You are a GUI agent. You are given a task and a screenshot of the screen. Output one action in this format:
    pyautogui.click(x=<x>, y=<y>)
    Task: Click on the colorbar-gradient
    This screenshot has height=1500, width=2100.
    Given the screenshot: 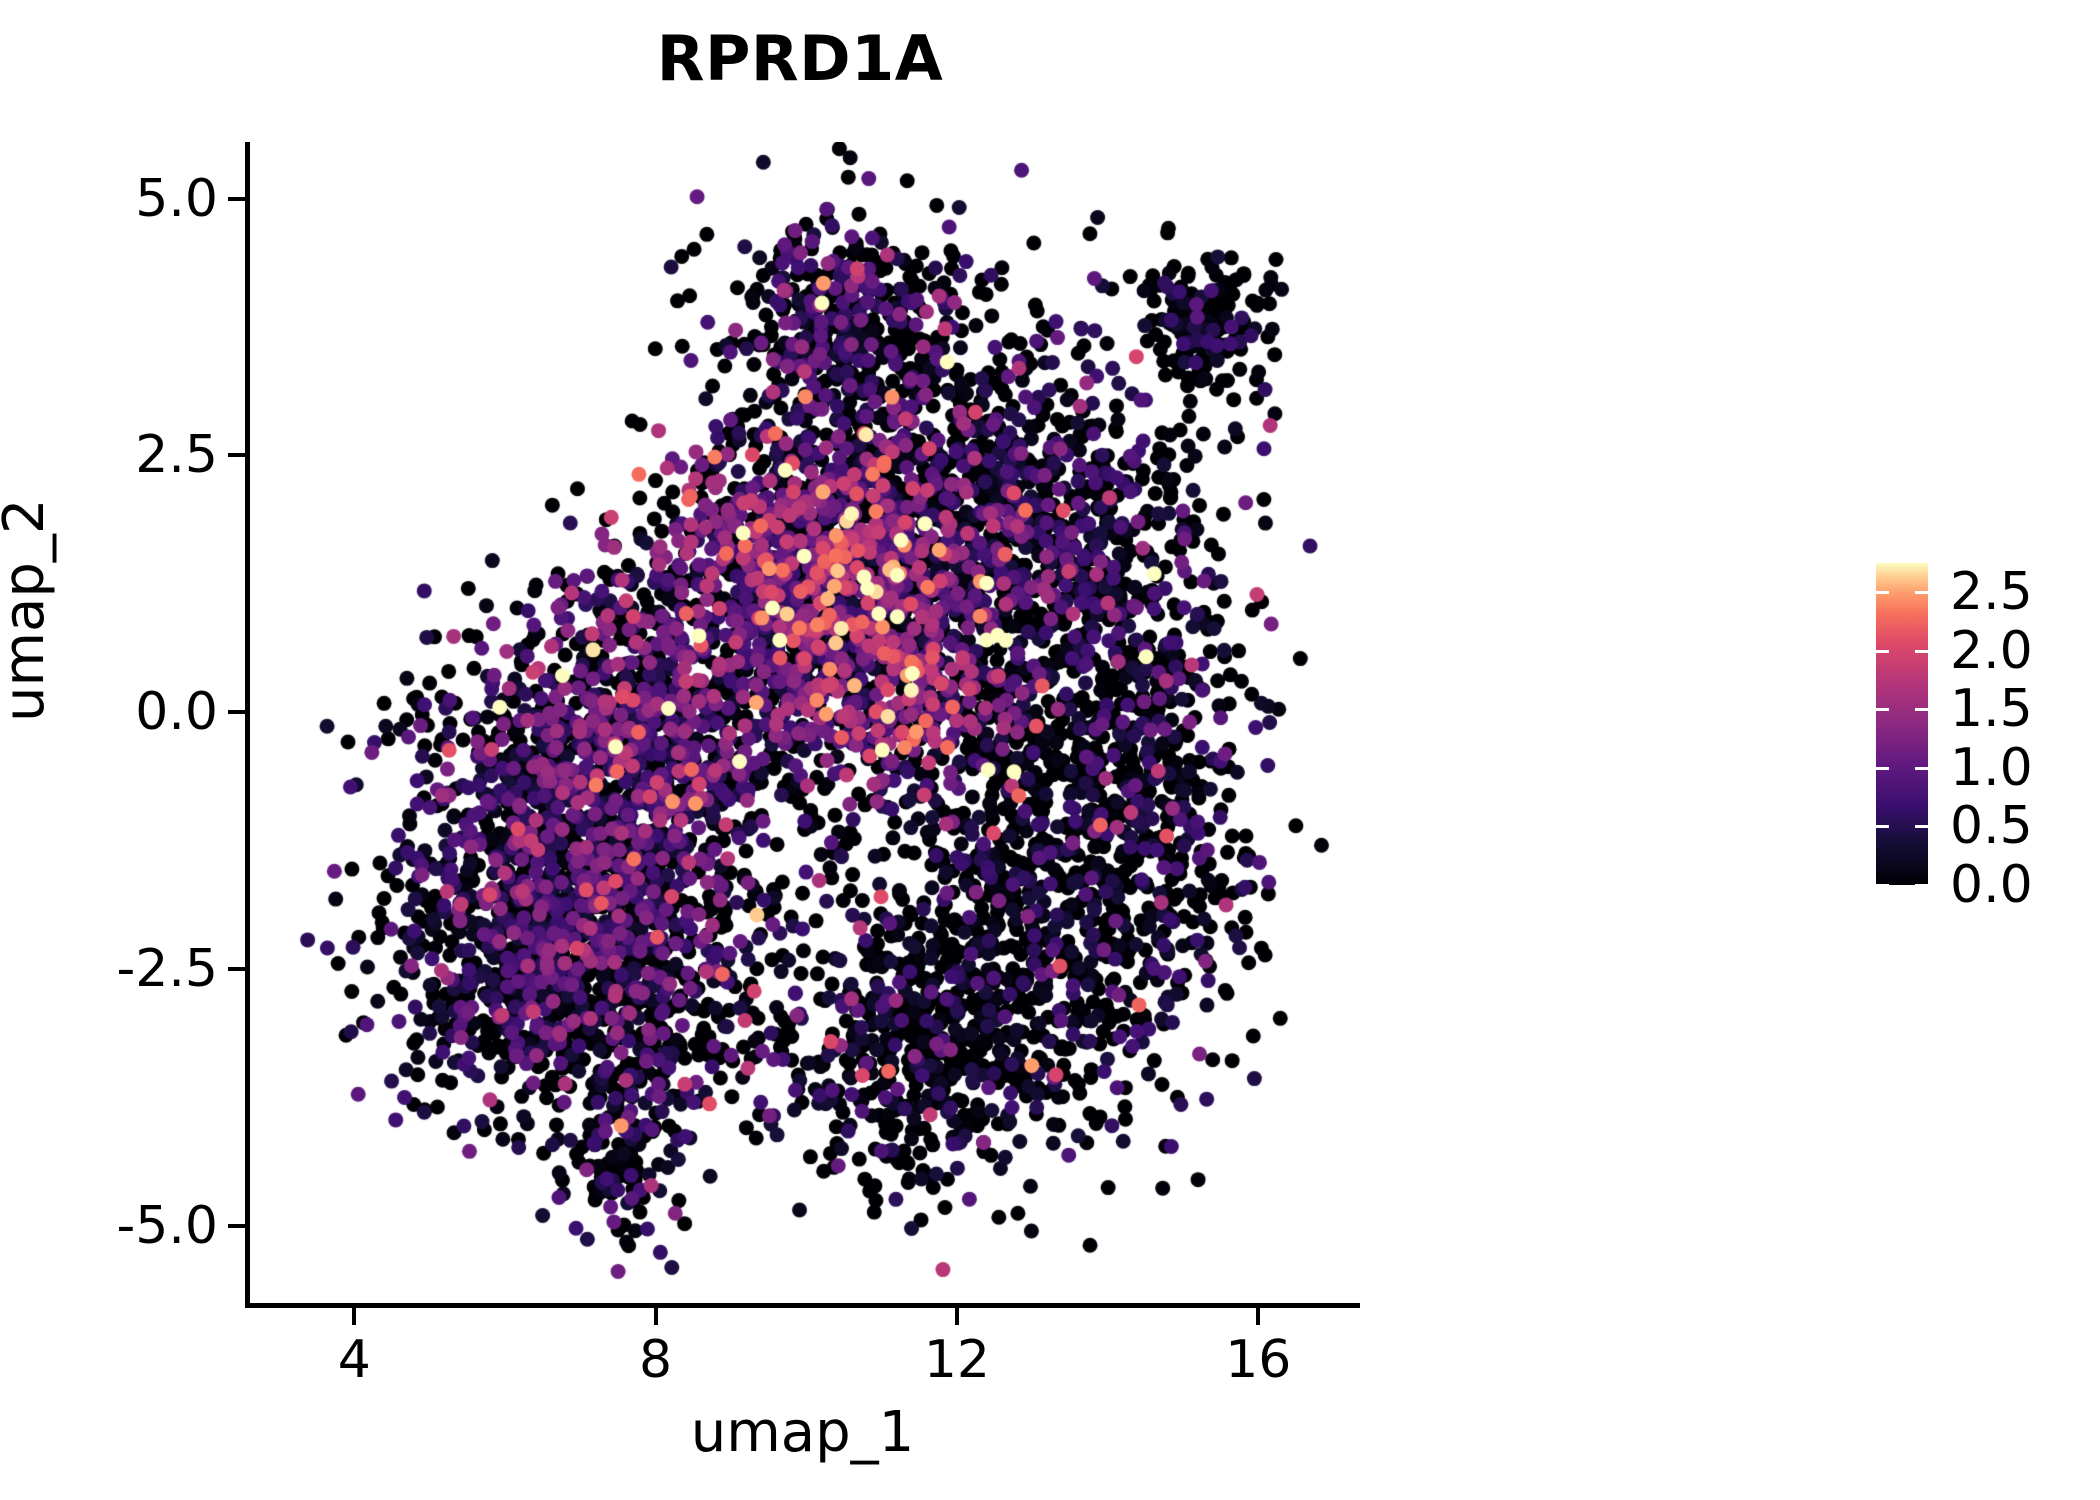 What is the action you would take?
    pyautogui.click(x=1902, y=724)
    